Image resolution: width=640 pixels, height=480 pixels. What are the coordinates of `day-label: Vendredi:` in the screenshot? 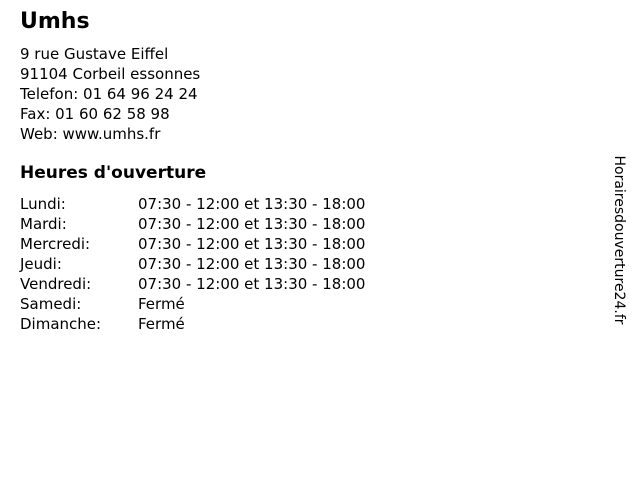 It's located at (56, 284).